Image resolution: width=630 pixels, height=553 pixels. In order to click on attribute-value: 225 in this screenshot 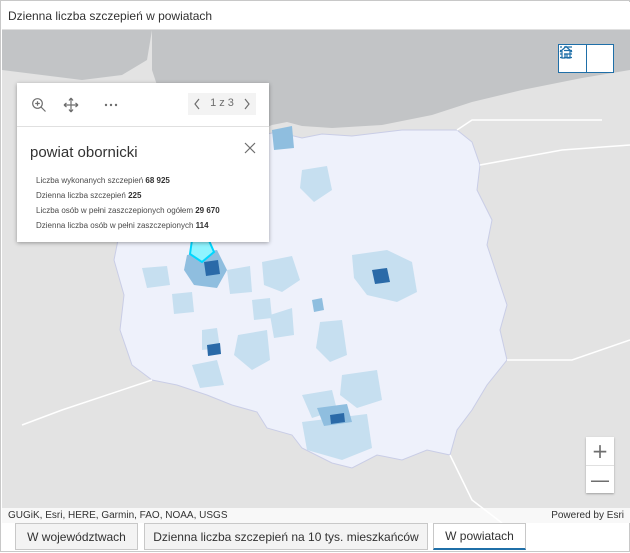, I will do `click(135, 195)`.